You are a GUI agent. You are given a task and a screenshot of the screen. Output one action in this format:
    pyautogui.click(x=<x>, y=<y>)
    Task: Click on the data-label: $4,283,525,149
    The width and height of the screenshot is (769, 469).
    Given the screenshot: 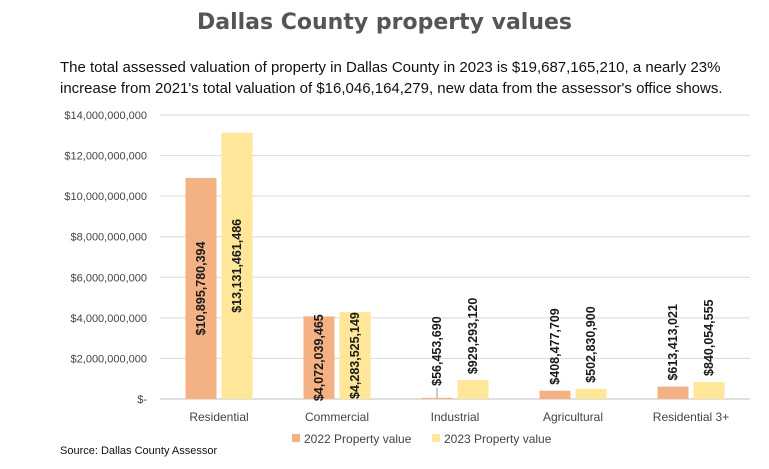 What is the action you would take?
    pyautogui.click(x=355, y=355)
    